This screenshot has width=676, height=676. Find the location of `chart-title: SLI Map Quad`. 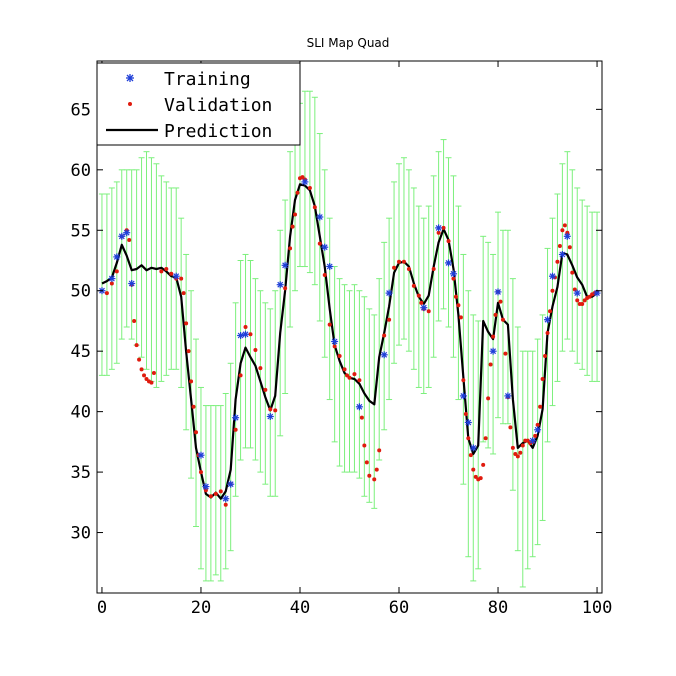

chart-title: SLI Map Quad is located at coordinates (348, 43).